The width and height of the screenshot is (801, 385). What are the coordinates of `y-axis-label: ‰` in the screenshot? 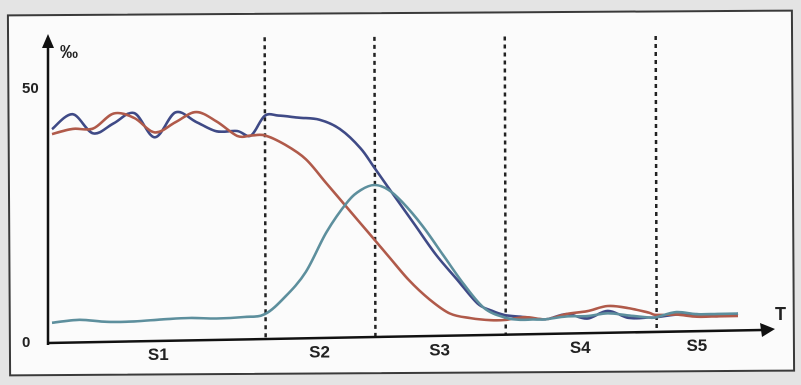 It's located at (69, 52).